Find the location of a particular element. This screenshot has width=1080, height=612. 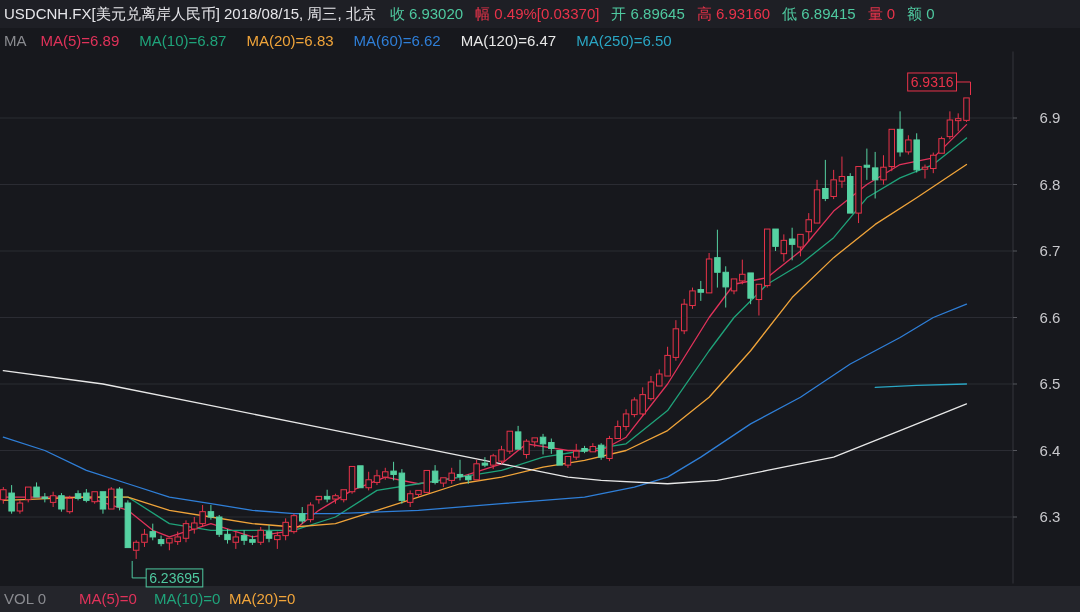

text: MA(250)=6.50 is located at coordinates (624, 40).